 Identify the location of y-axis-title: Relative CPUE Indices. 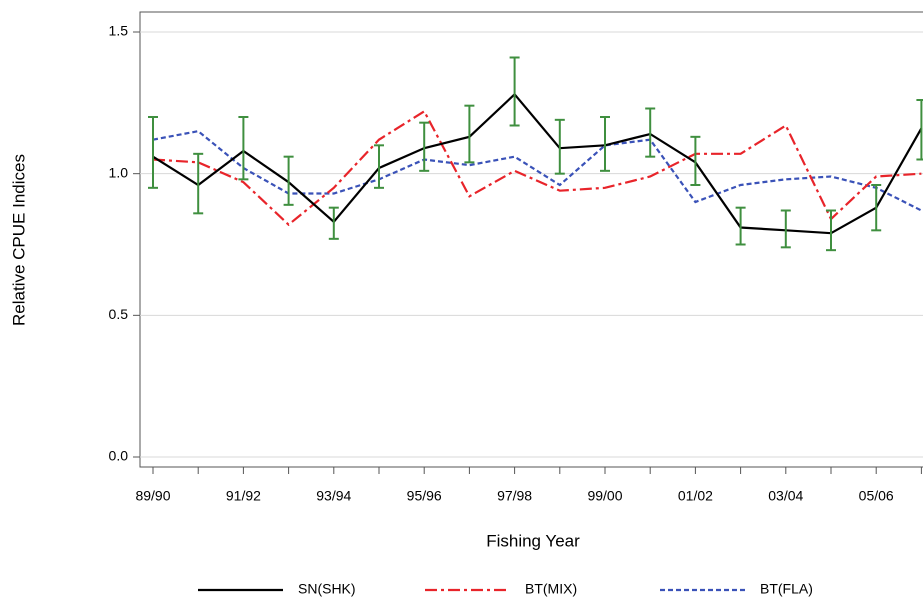
(18, 240).